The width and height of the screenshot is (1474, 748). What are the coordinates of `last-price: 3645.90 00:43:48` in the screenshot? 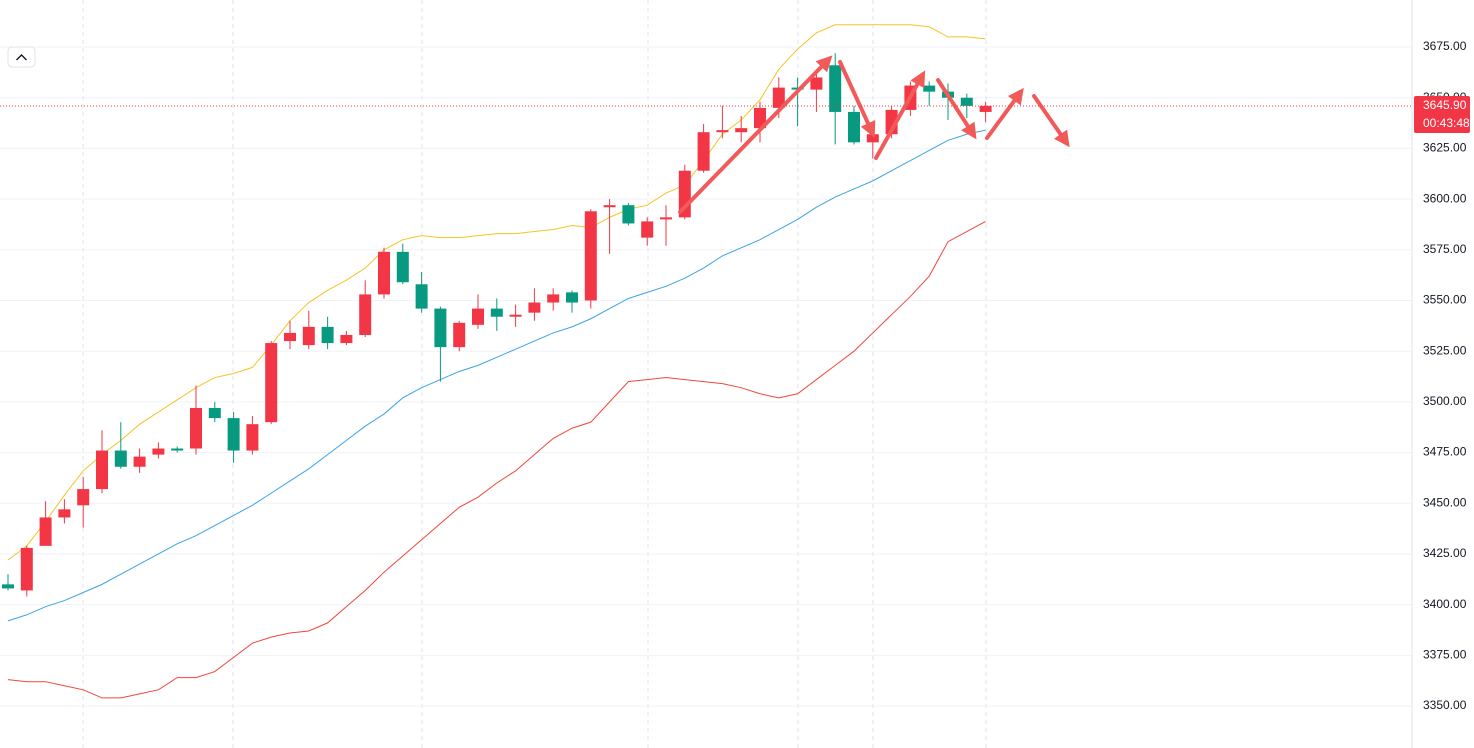 It's located at (735, 115).